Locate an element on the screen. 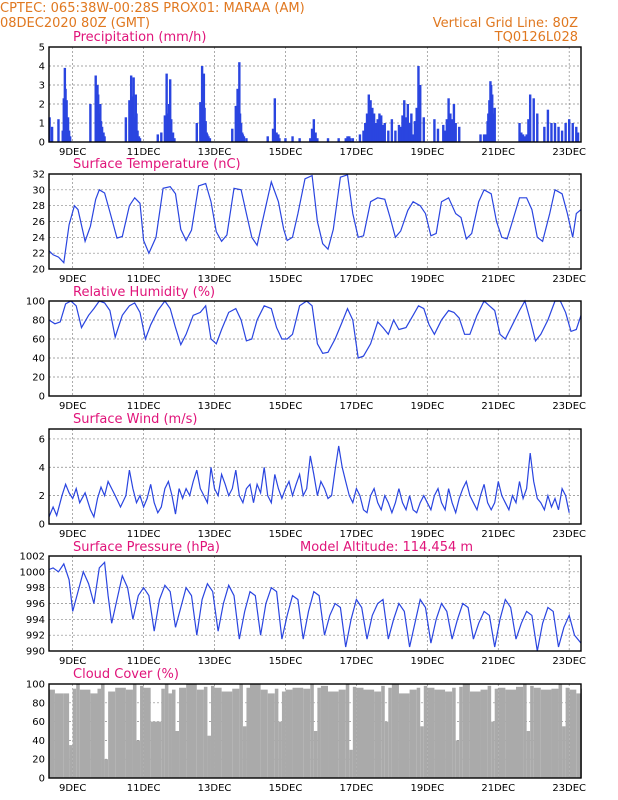 The height and width of the screenshot is (800, 618). ytick-precip: 2 is located at coordinates (42, 105).